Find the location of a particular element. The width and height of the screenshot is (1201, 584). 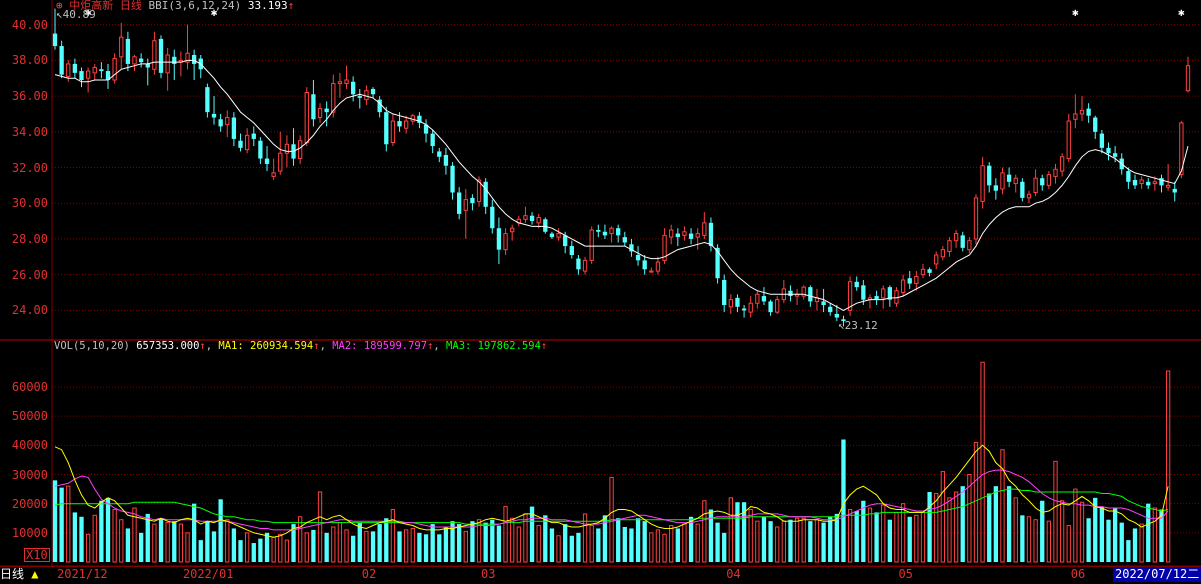

price-header: ⊕ 中炬高新 日线 BBI(3,6,12,24) 33.193↑ is located at coordinates (175, 6).